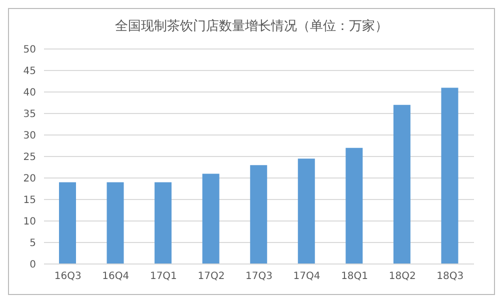 The height and width of the screenshot is (303, 503). I want to click on x-tick-label: 17Q4, so click(306, 276).